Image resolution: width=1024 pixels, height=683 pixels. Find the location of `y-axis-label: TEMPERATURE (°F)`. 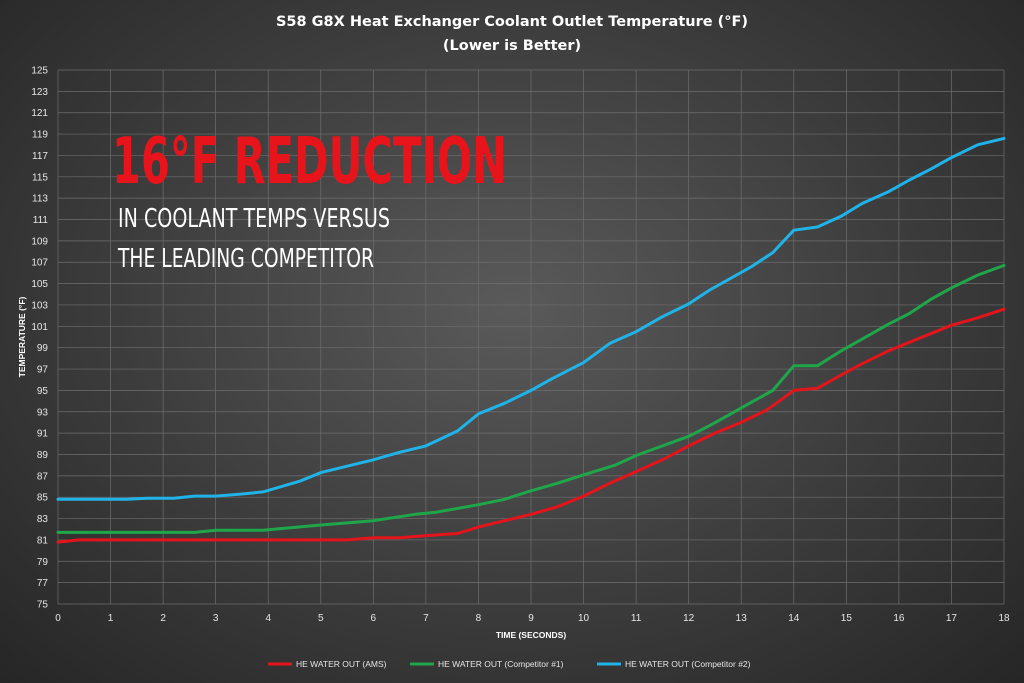

y-axis-label: TEMPERATURE (°F) is located at coordinates (22, 336).